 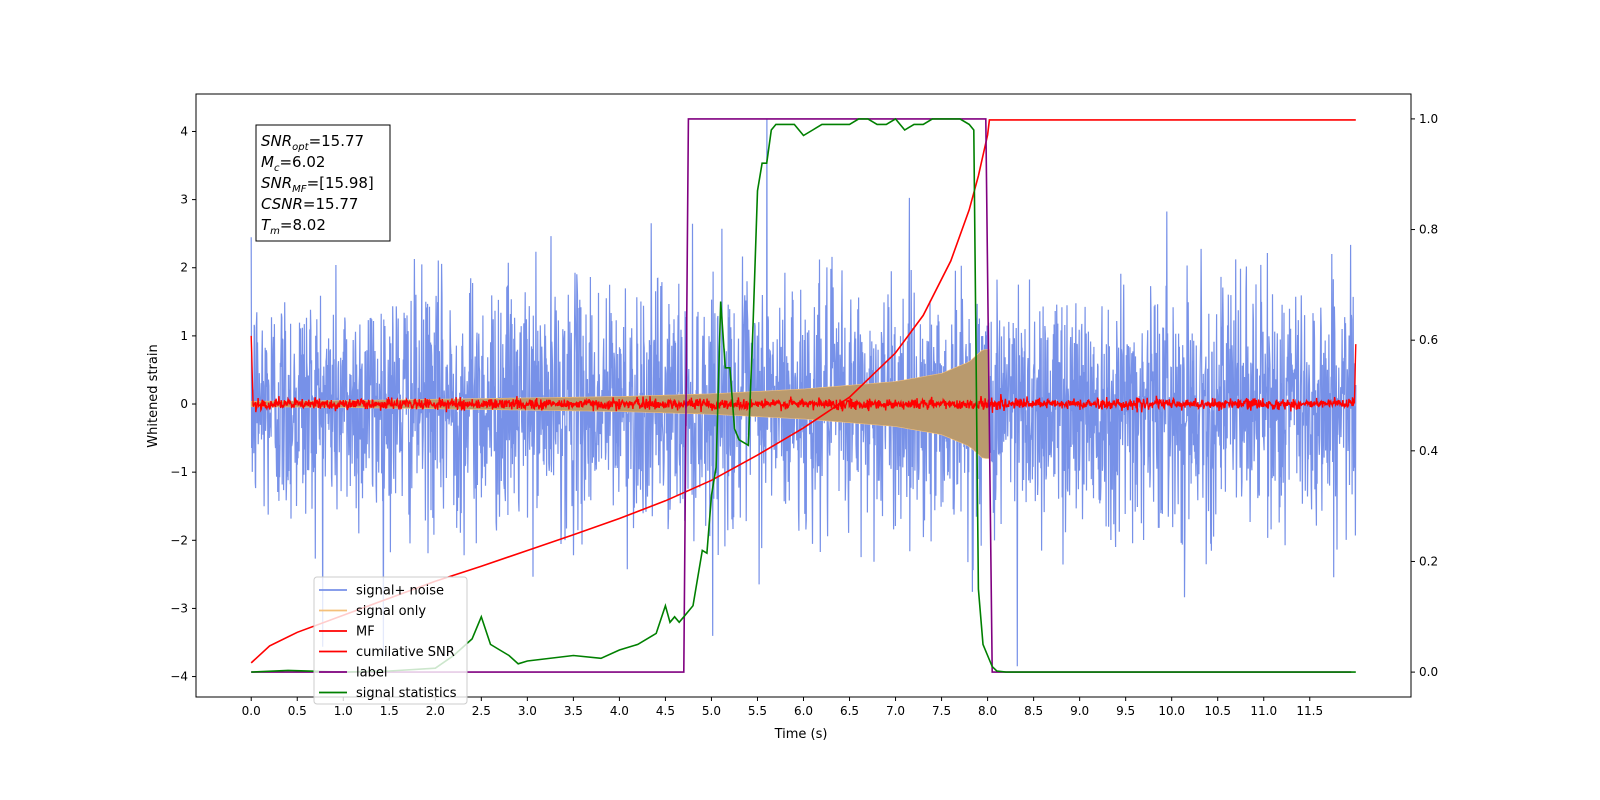 What do you see at coordinates (1171, 711) in the screenshot?
I see `x-tick-label: 10.0` at bounding box center [1171, 711].